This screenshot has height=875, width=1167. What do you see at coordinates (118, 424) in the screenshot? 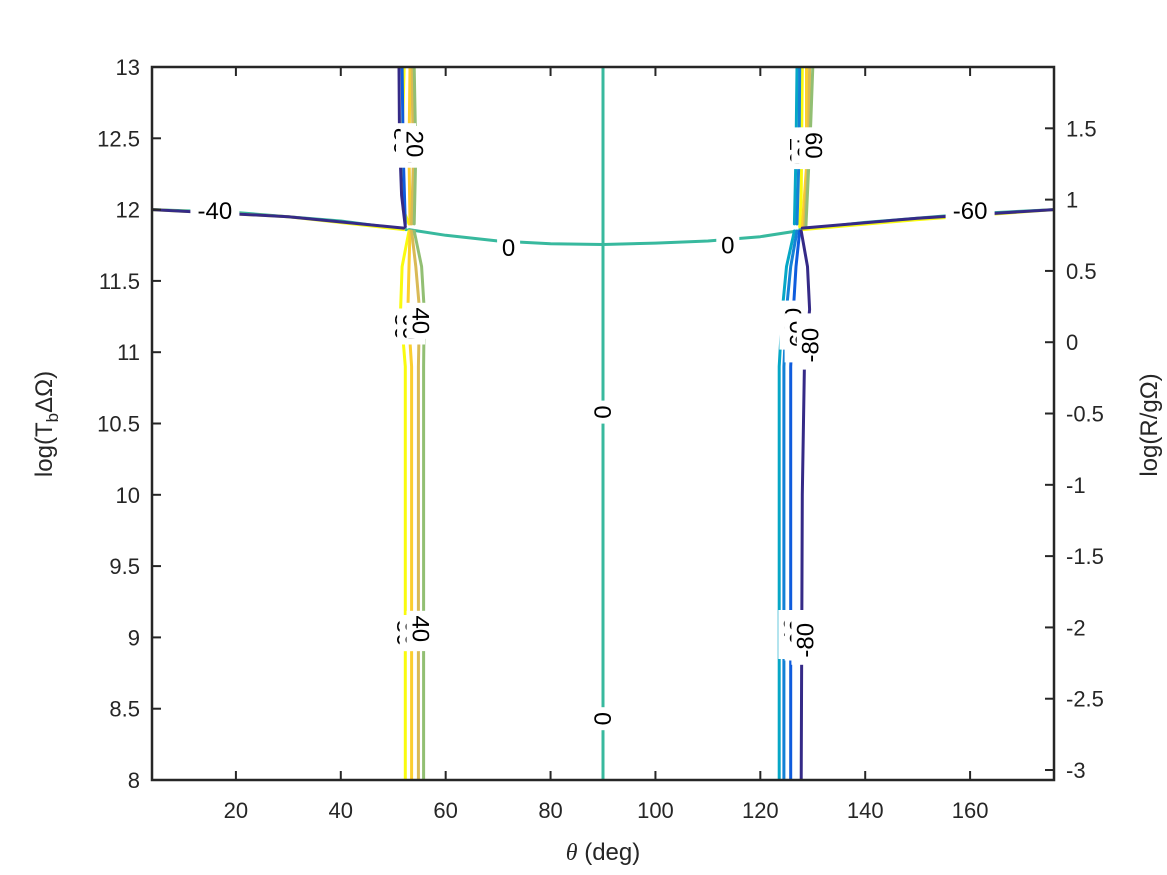
I see `y-tick-label: 10.5` at bounding box center [118, 424].